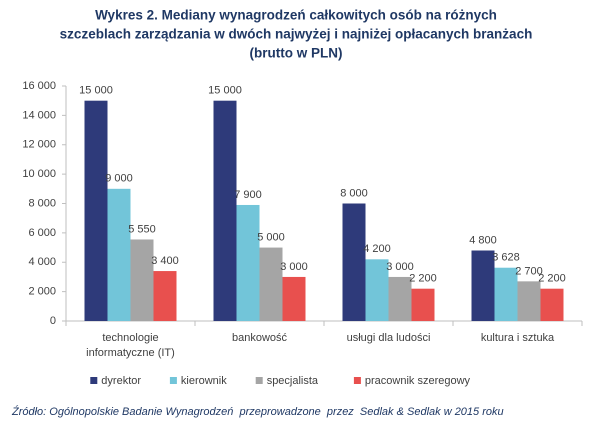 The image size is (593, 429). I want to click on x-tick-label: usługi dla ludości, so click(389, 338).